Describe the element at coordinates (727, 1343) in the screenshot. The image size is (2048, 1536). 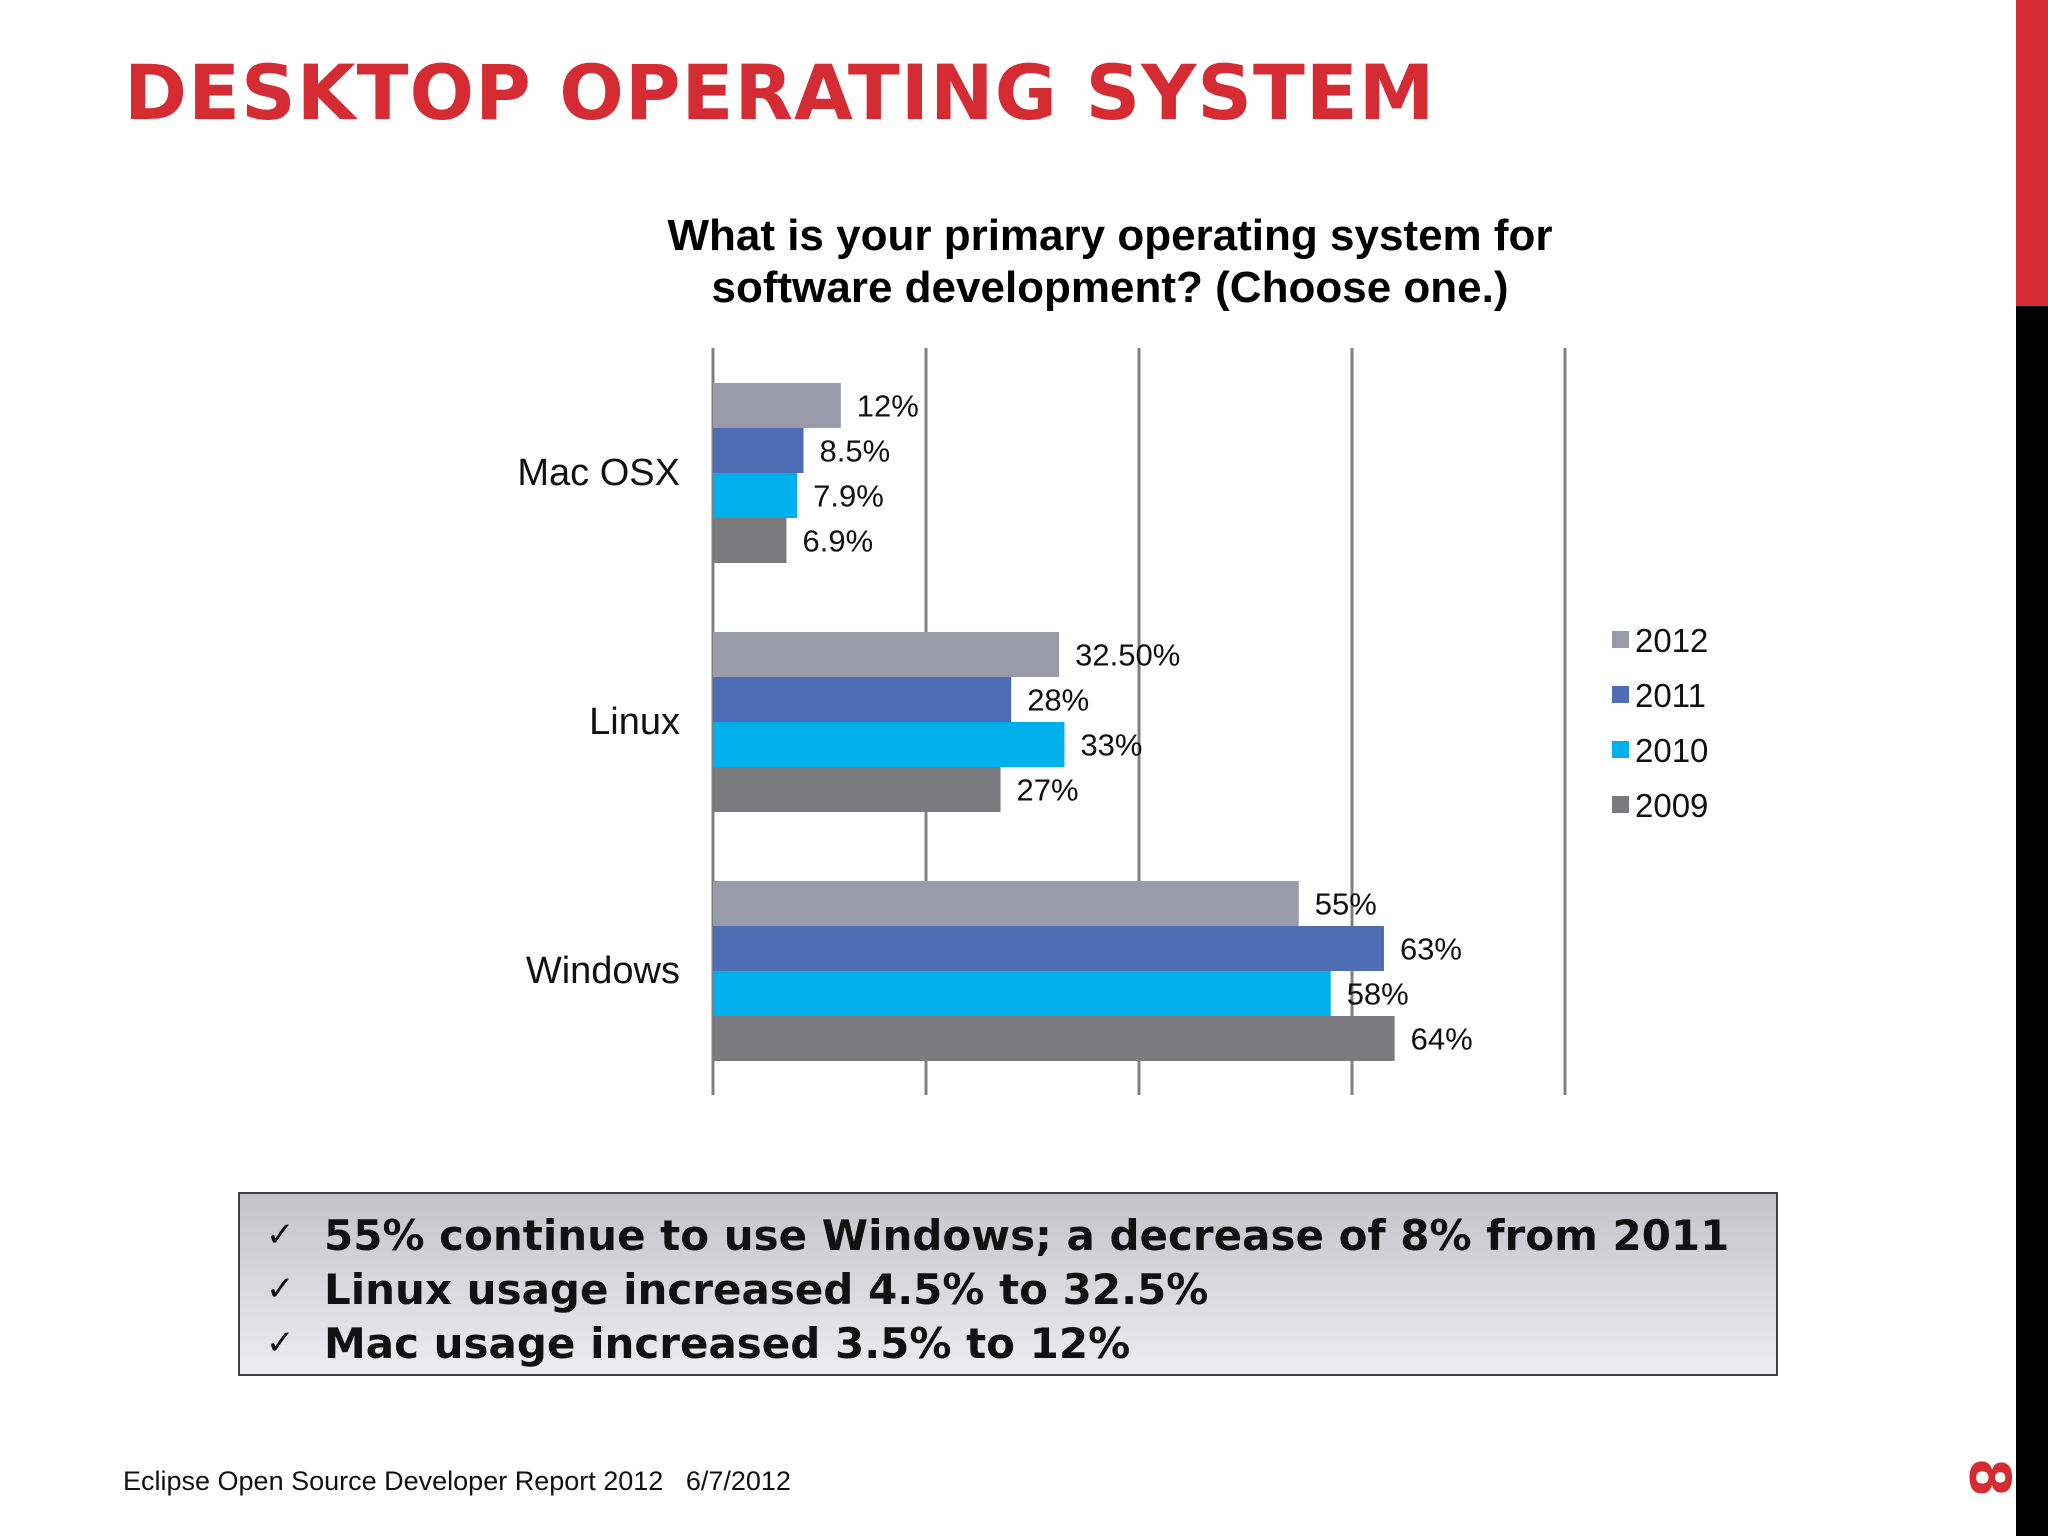
I see `summary-text-3: Mac usage increased 3.5% to 12%` at that location.